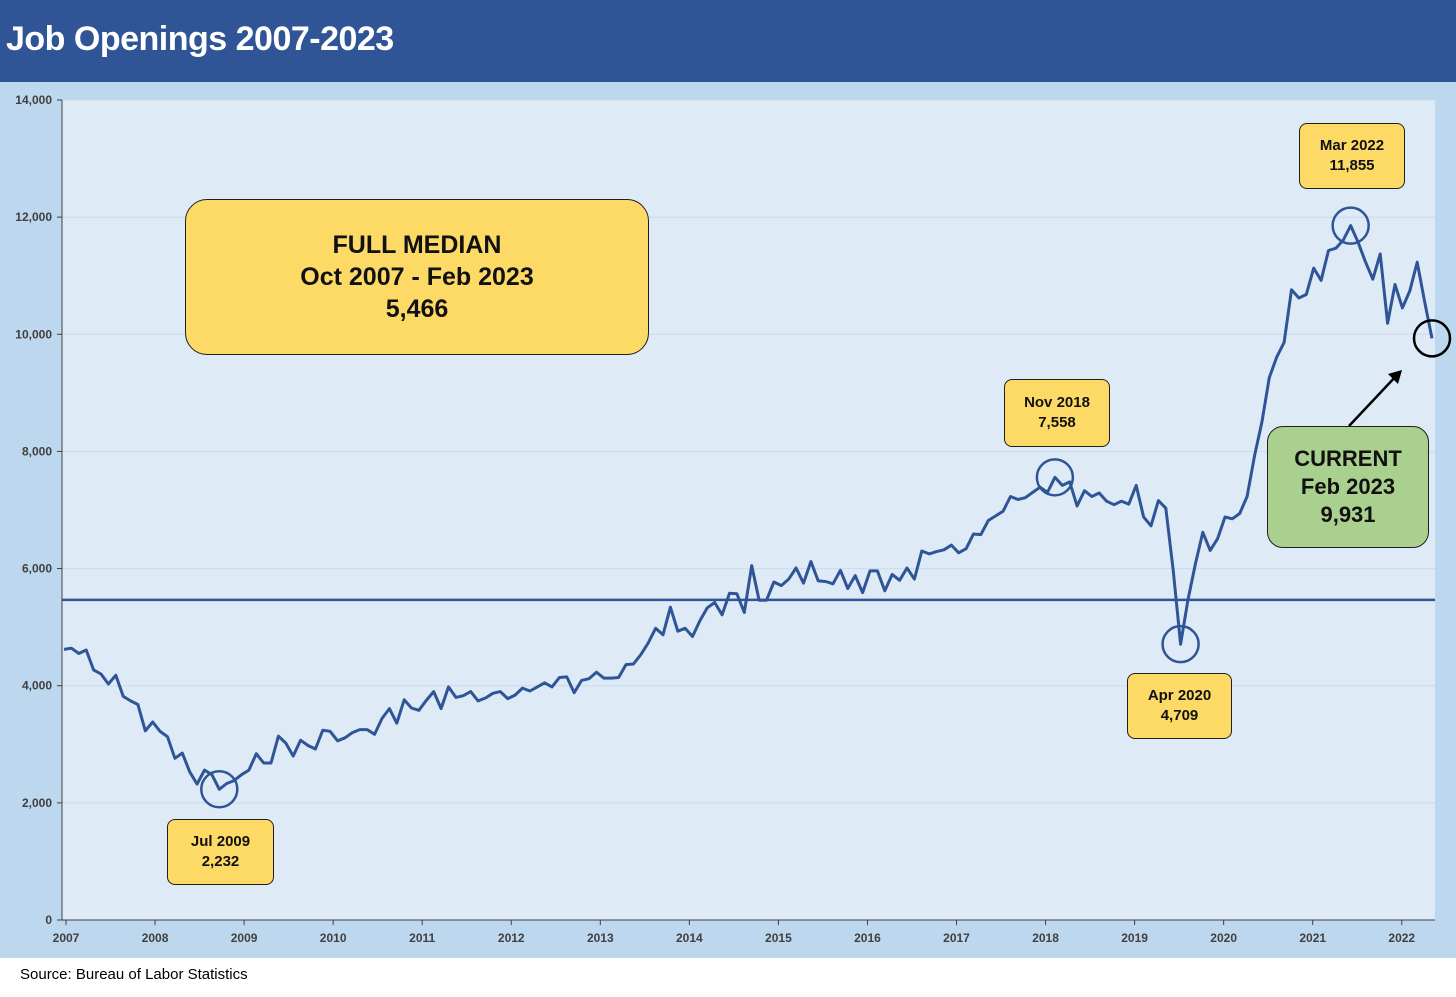  I want to click on peak-2022-marker, so click(1350, 225).